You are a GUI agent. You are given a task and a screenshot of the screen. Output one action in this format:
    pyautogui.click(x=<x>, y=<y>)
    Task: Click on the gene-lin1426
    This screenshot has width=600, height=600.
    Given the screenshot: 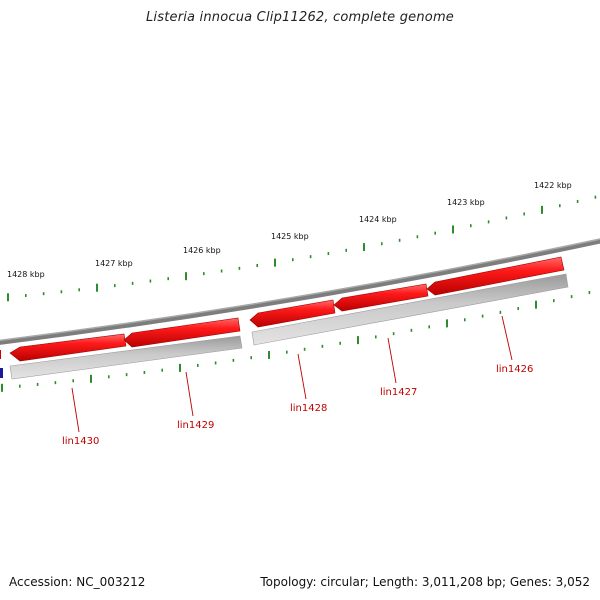 What is the action you would take?
    pyautogui.click(x=495, y=276)
    